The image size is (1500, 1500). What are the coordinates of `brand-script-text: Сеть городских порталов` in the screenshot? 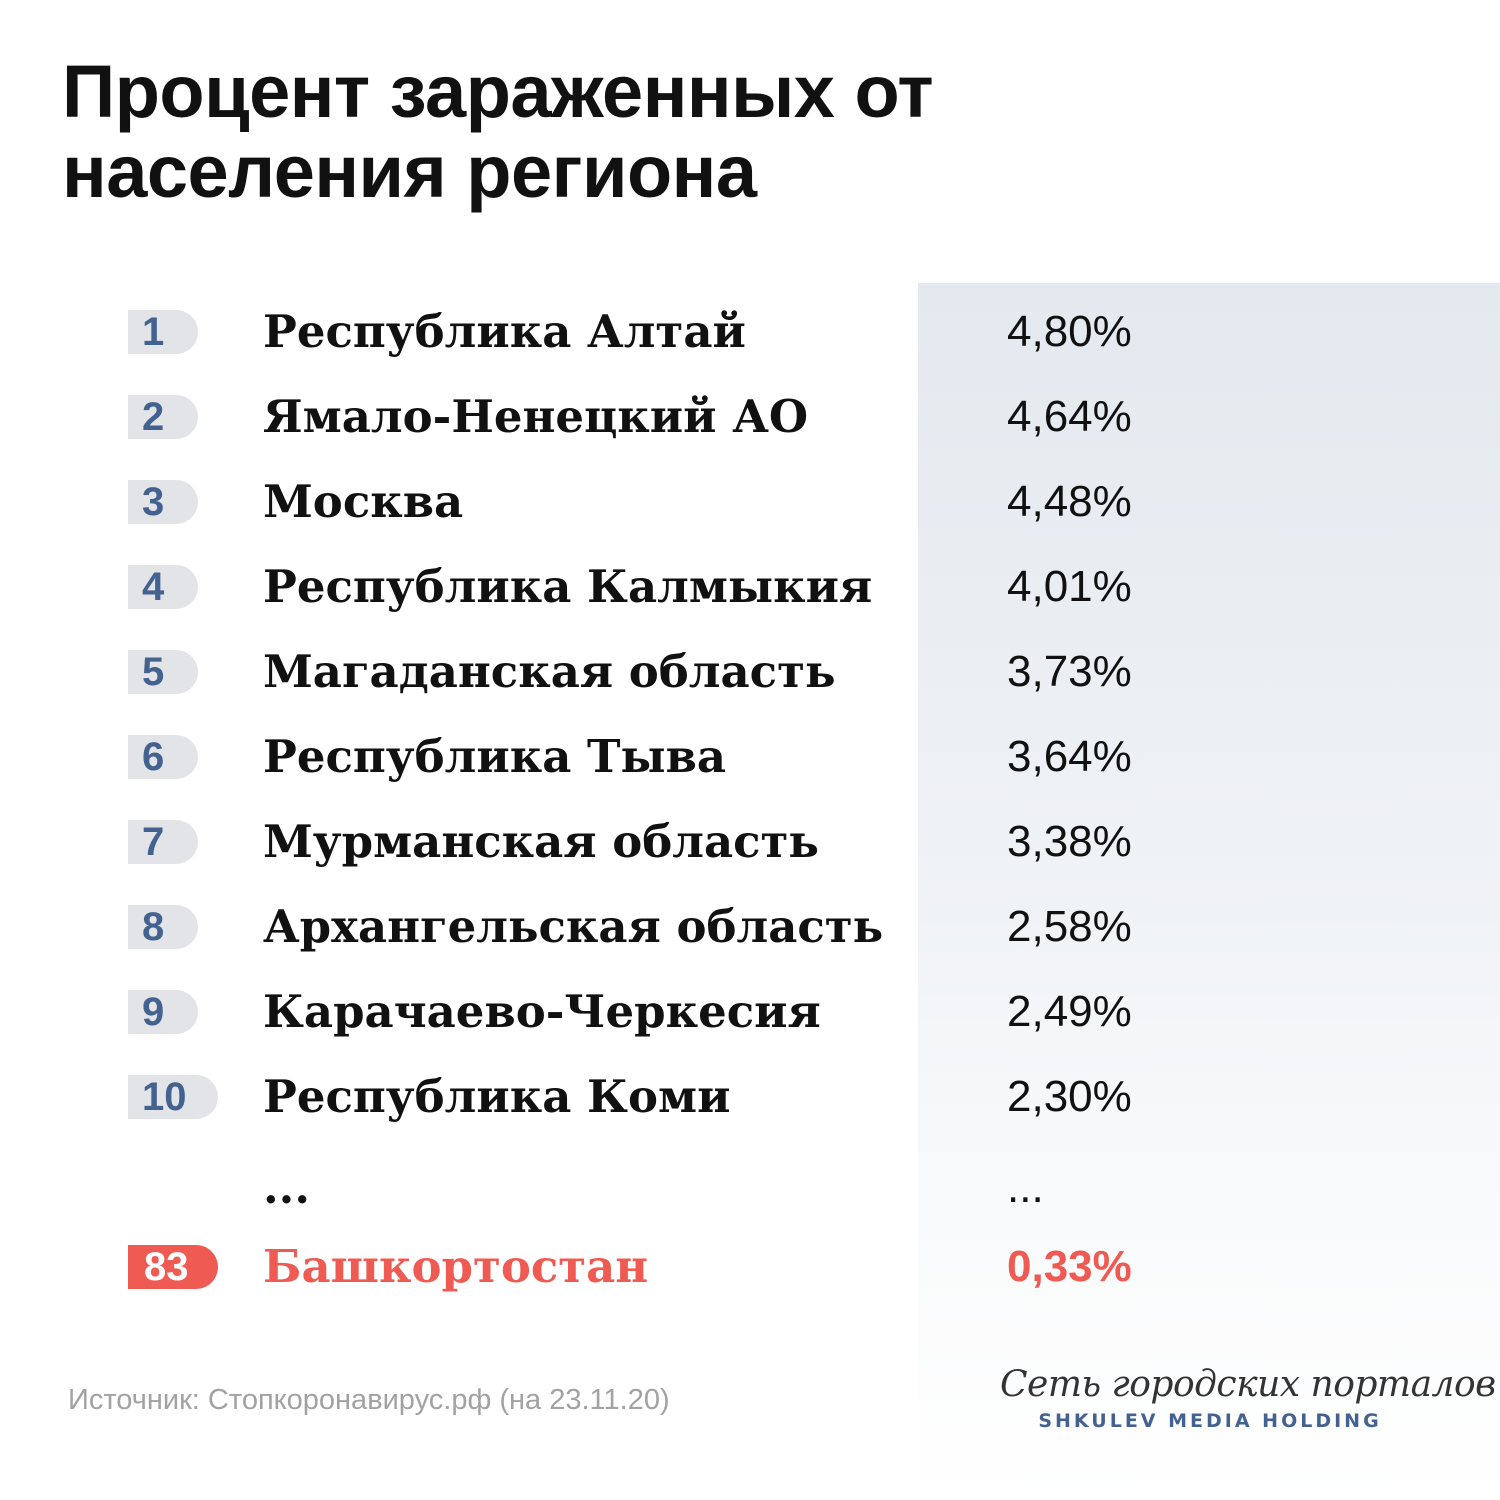 It's located at (1248, 1384).